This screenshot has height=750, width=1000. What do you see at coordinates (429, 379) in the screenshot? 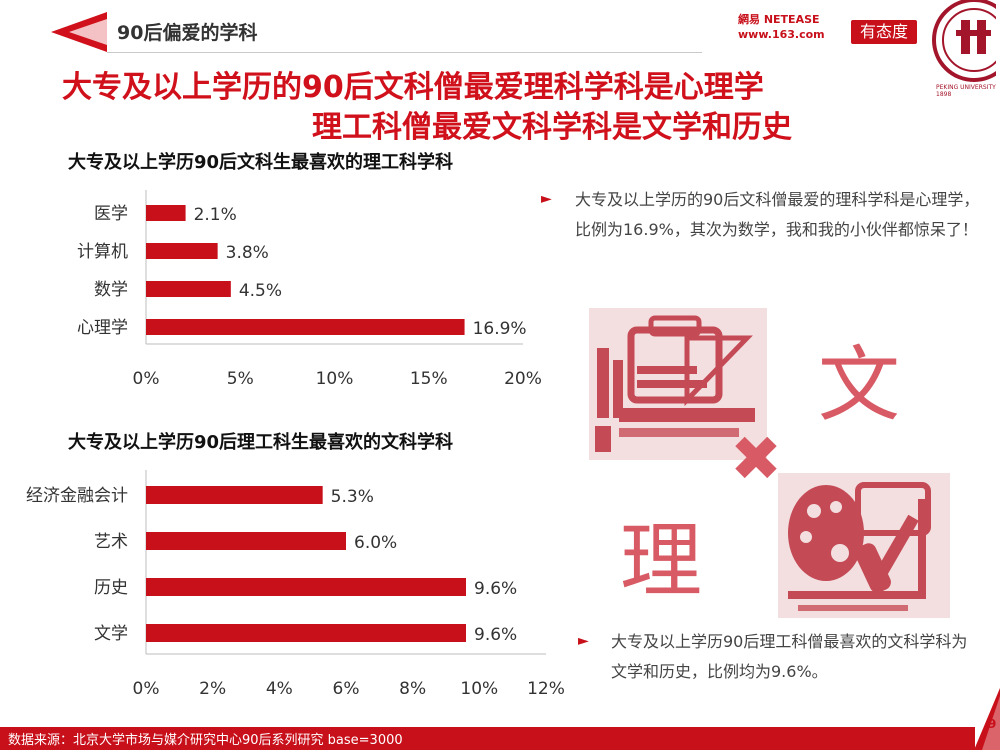
I see `tick-label: 15%` at bounding box center [429, 379].